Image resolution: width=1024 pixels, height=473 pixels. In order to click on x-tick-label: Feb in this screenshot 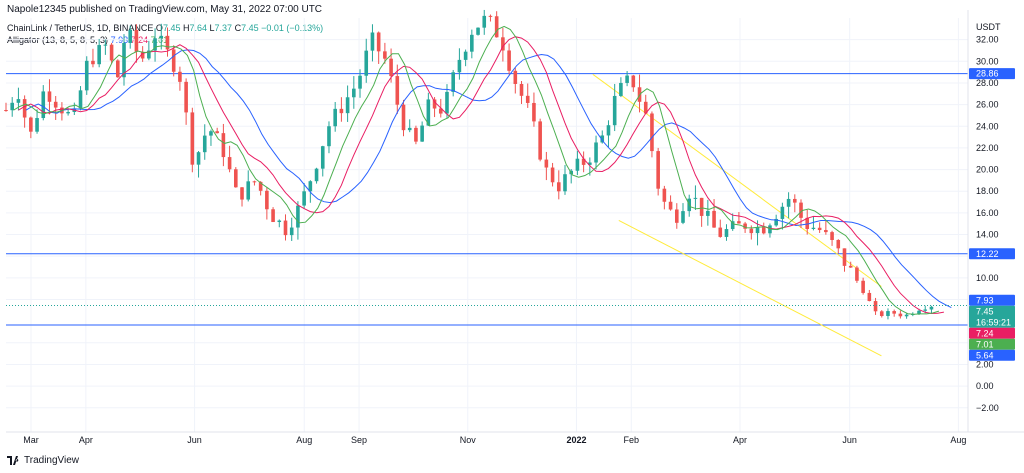, I will do `click(632, 440)`.